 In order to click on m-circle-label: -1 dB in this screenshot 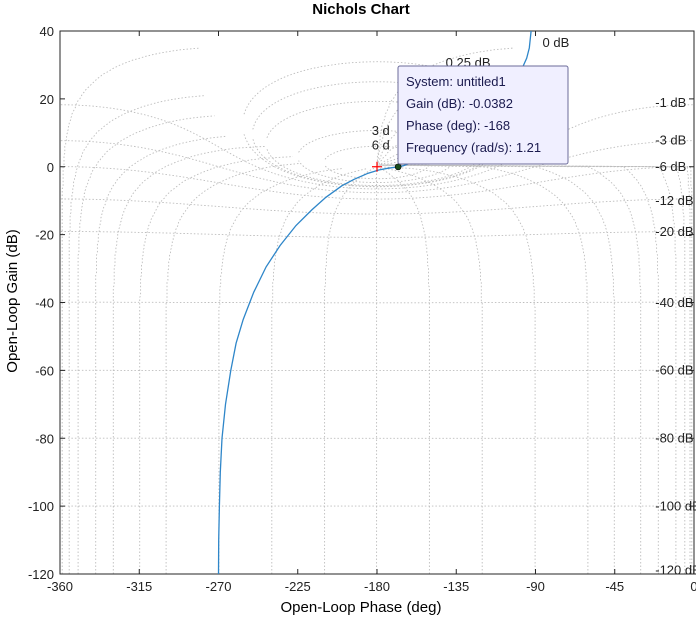, I will do `click(670, 102)`.